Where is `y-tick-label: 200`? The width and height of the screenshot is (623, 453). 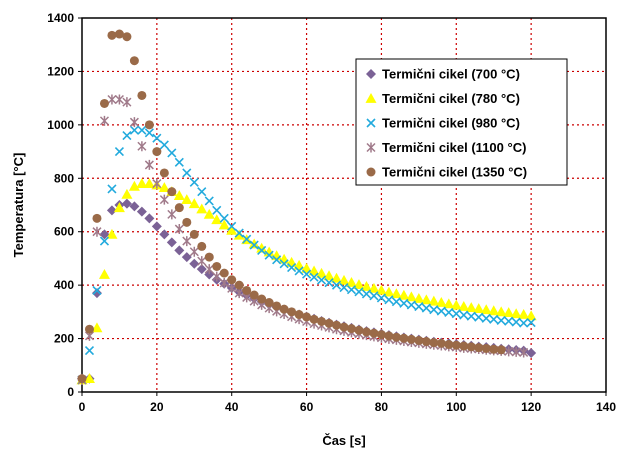 y-tick-label: 200 is located at coordinates (64, 339).